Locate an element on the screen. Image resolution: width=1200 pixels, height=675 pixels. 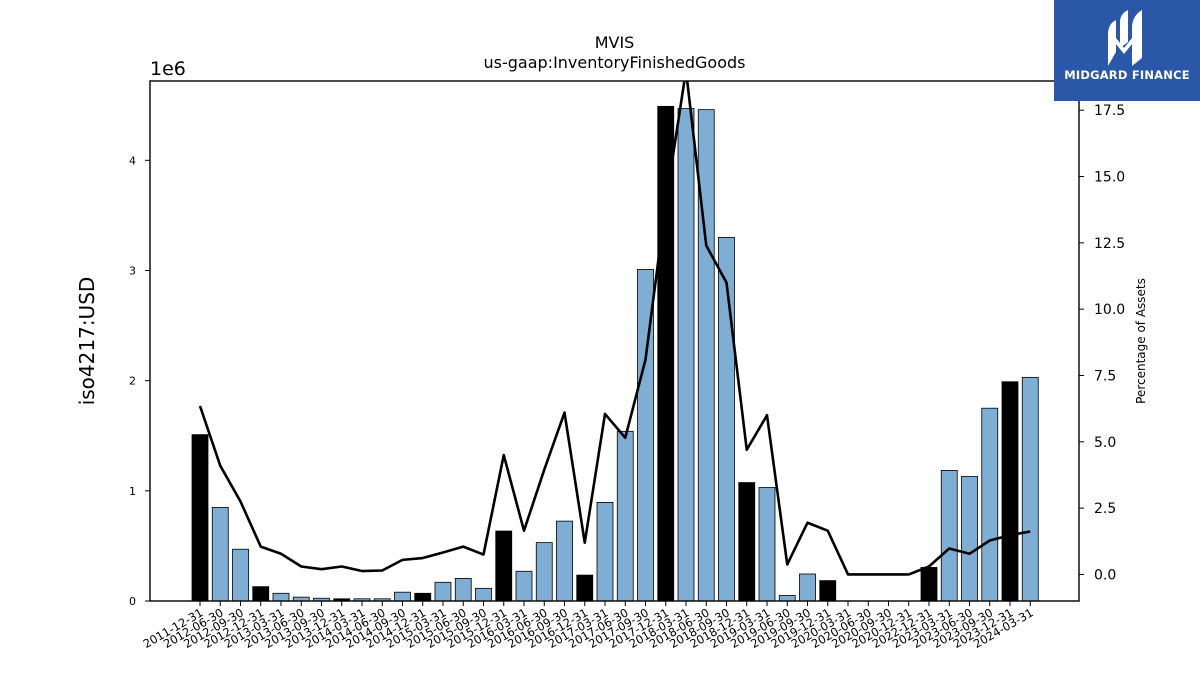
logo-icon is located at coordinates (1125, 38).